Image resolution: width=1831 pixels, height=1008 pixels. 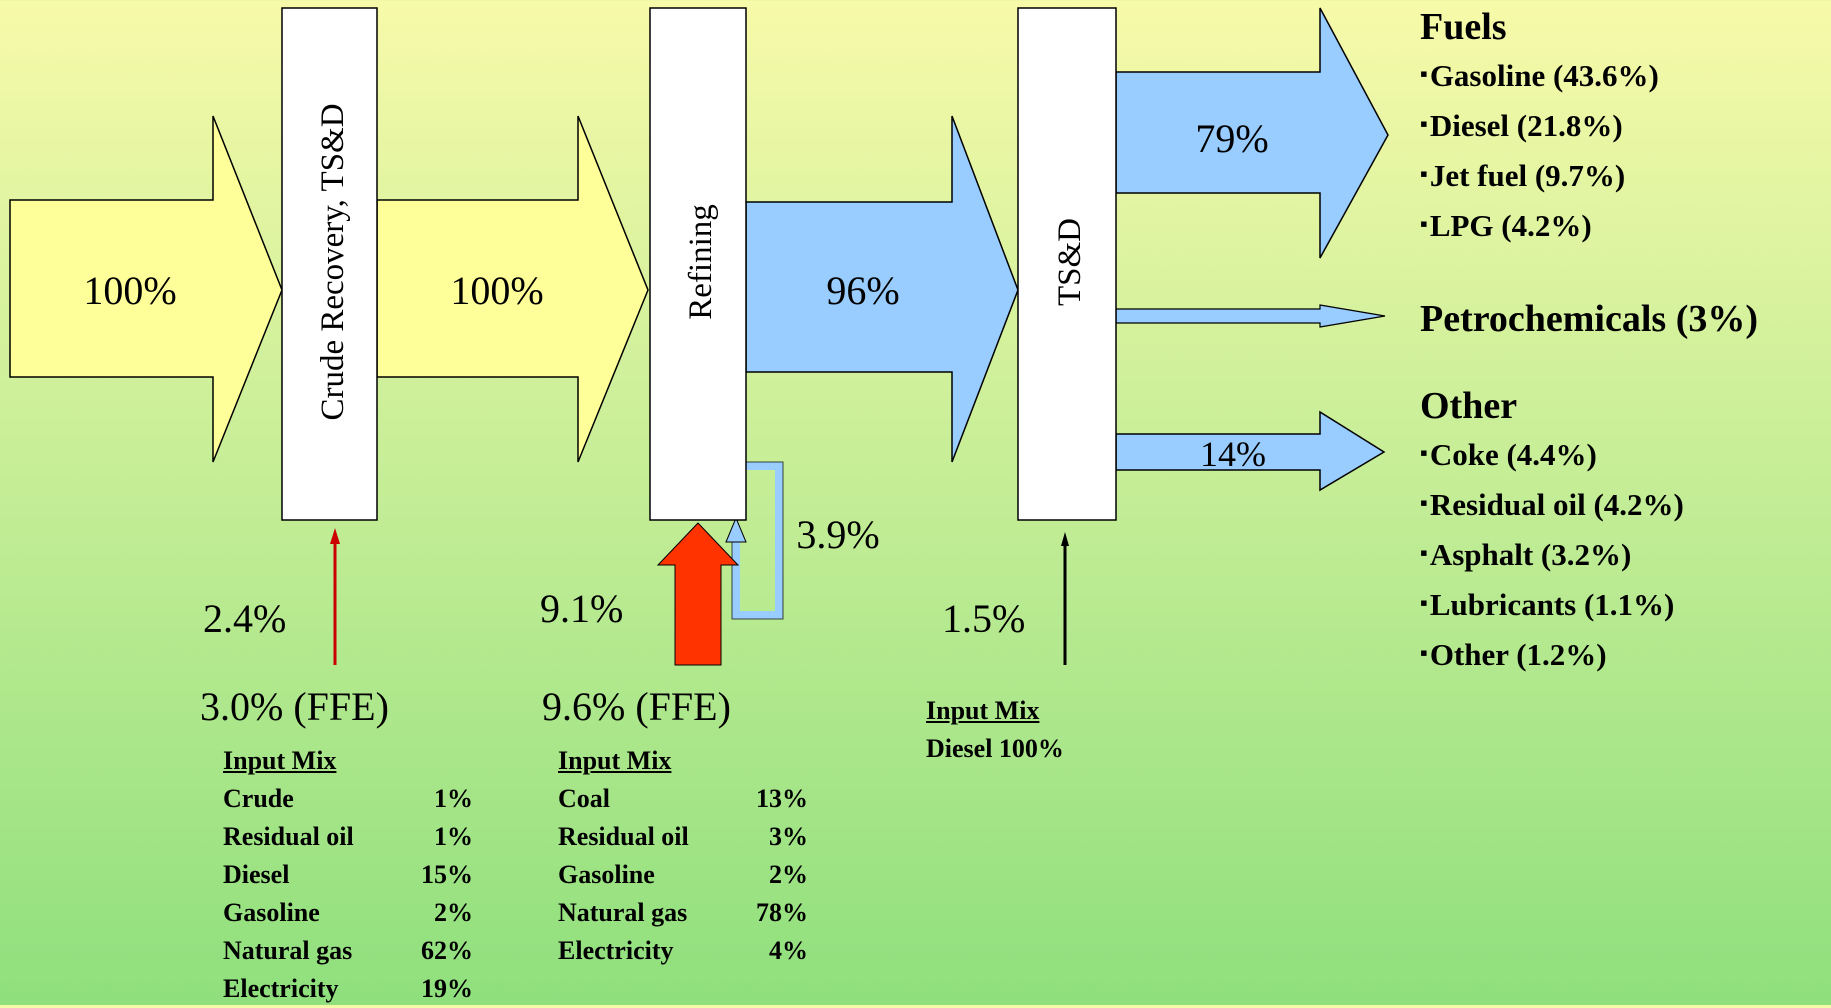 What do you see at coordinates (496, 290) in the screenshot?
I see `flow-crude-refining-label: 100%` at bounding box center [496, 290].